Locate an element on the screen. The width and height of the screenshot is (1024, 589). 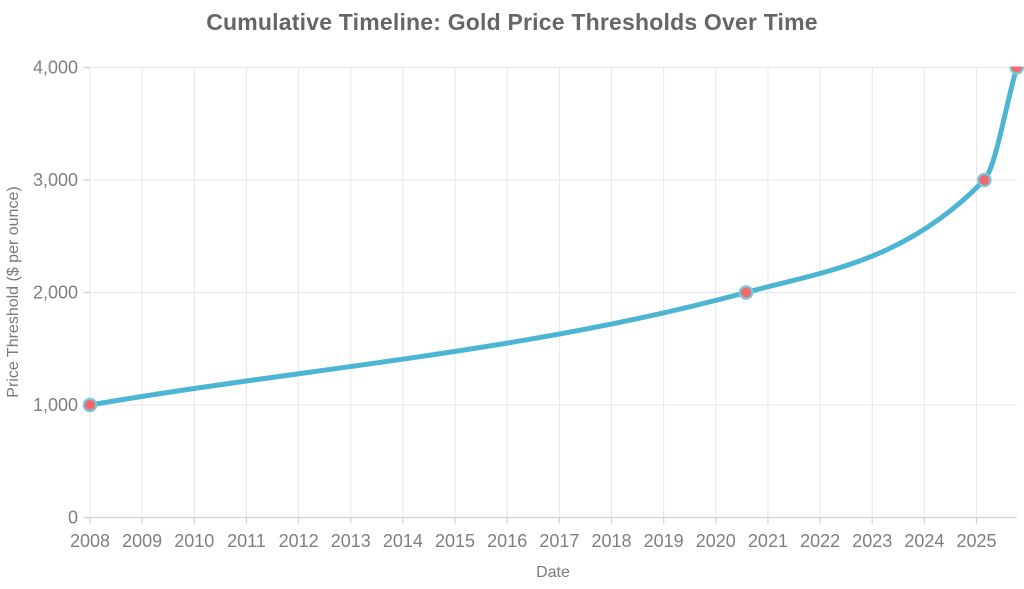
x-tick-label: 2025 is located at coordinates (977, 541).